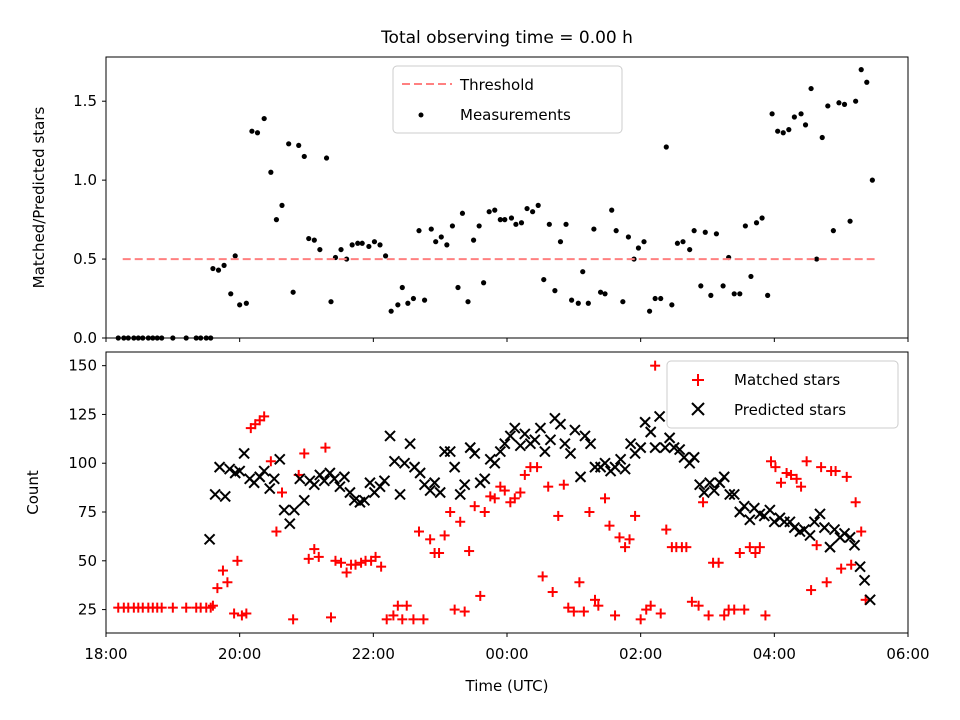  I want to click on bottom-y-tick-label: 75, so click(87, 512).